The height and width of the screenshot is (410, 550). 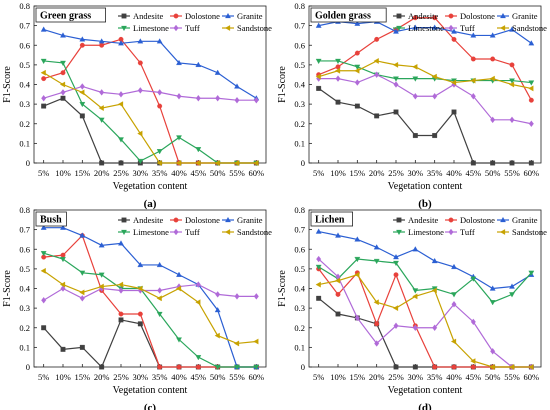 What do you see at coordinates (24, 269) in the screenshot?
I see `y-tick-label: 0.5` at bounding box center [24, 269].